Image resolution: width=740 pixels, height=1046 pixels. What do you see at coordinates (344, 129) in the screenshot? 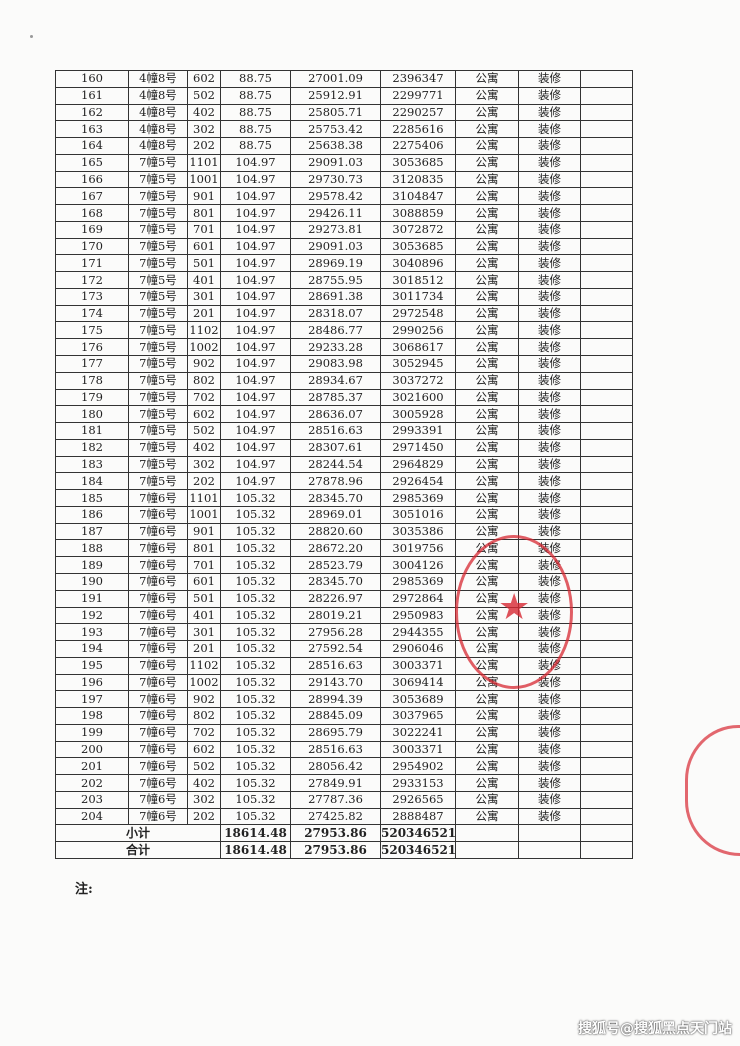
I see `table-row: 163 4幢8号 302 88.75 25753.42 2285616 公寓 装修` at bounding box center [344, 129].